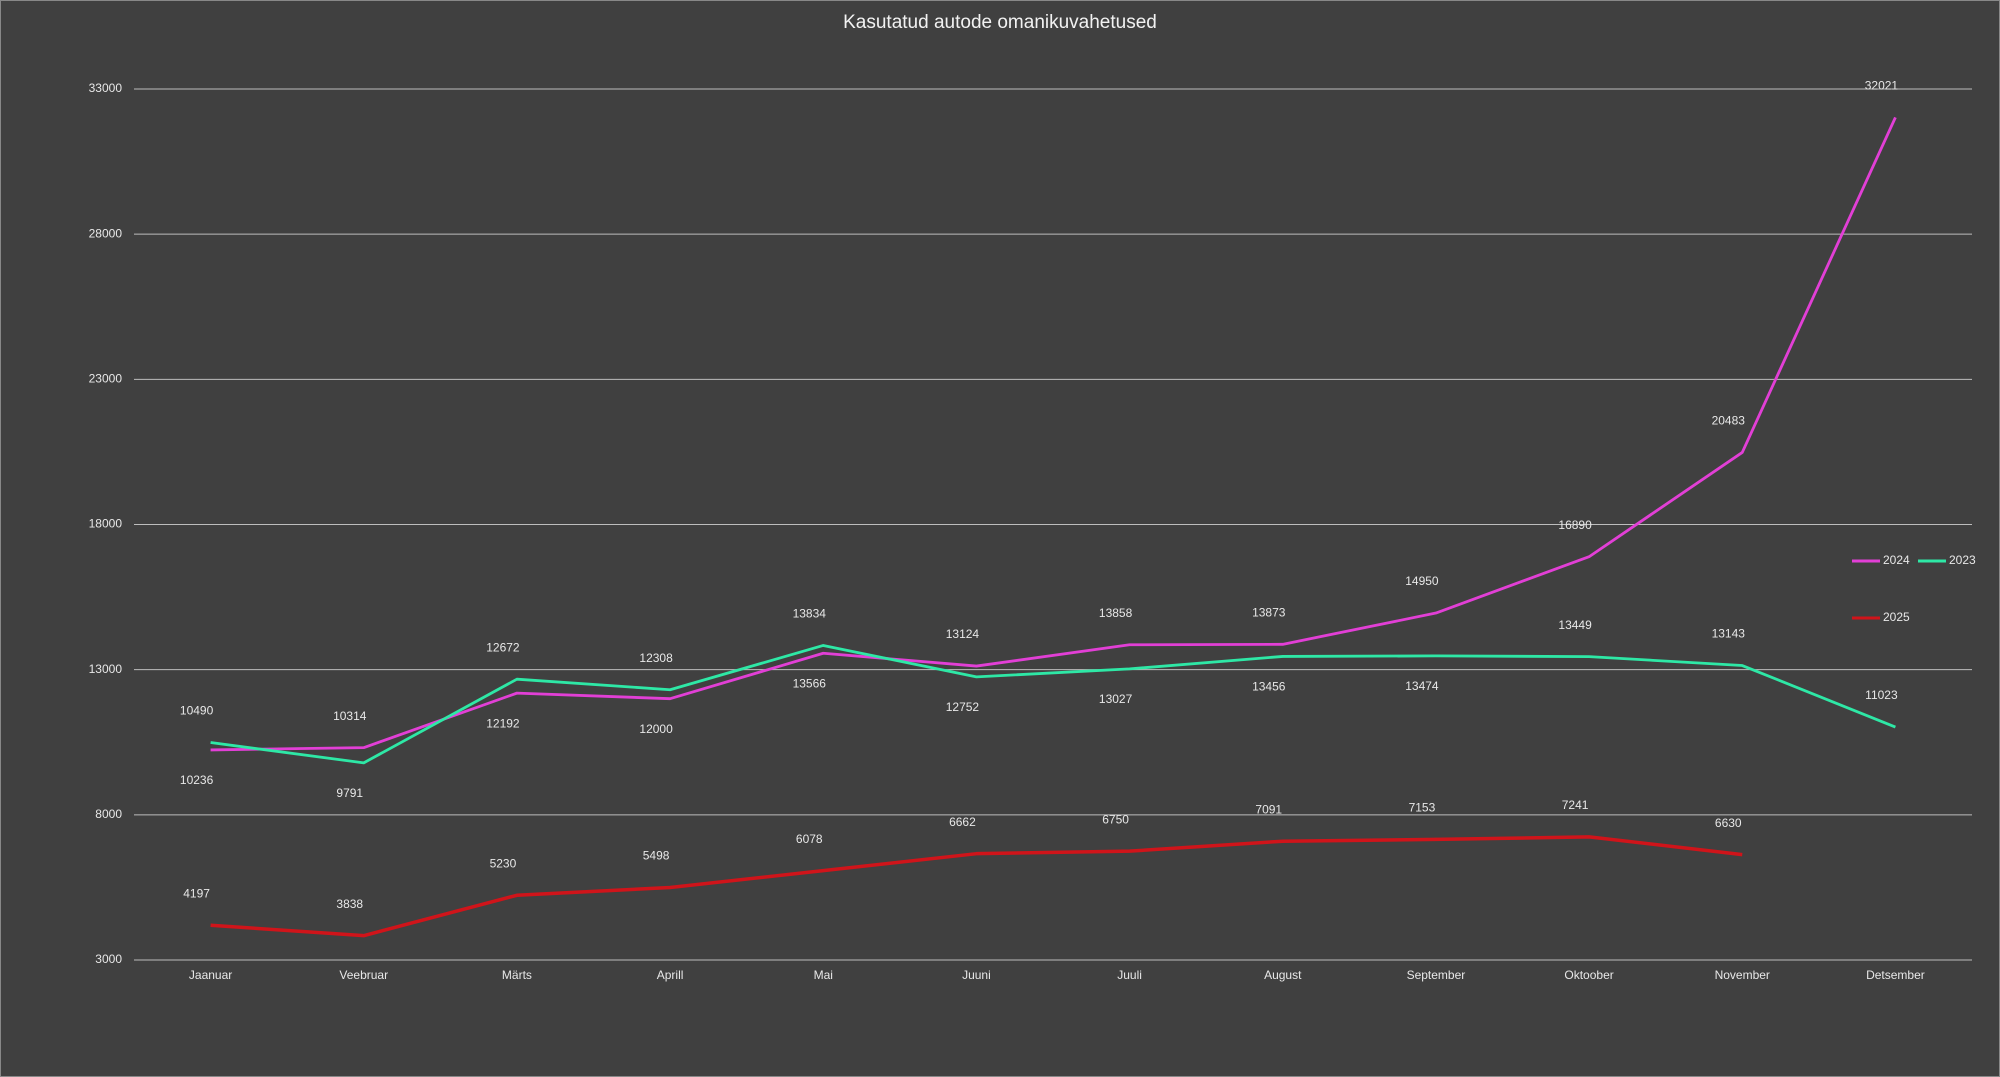 The height and width of the screenshot is (1077, 2000). What do you see at coordinates (1422, 808) in the screenshot?
I see `data-label: 7153` at bounding box center [1422, 808].